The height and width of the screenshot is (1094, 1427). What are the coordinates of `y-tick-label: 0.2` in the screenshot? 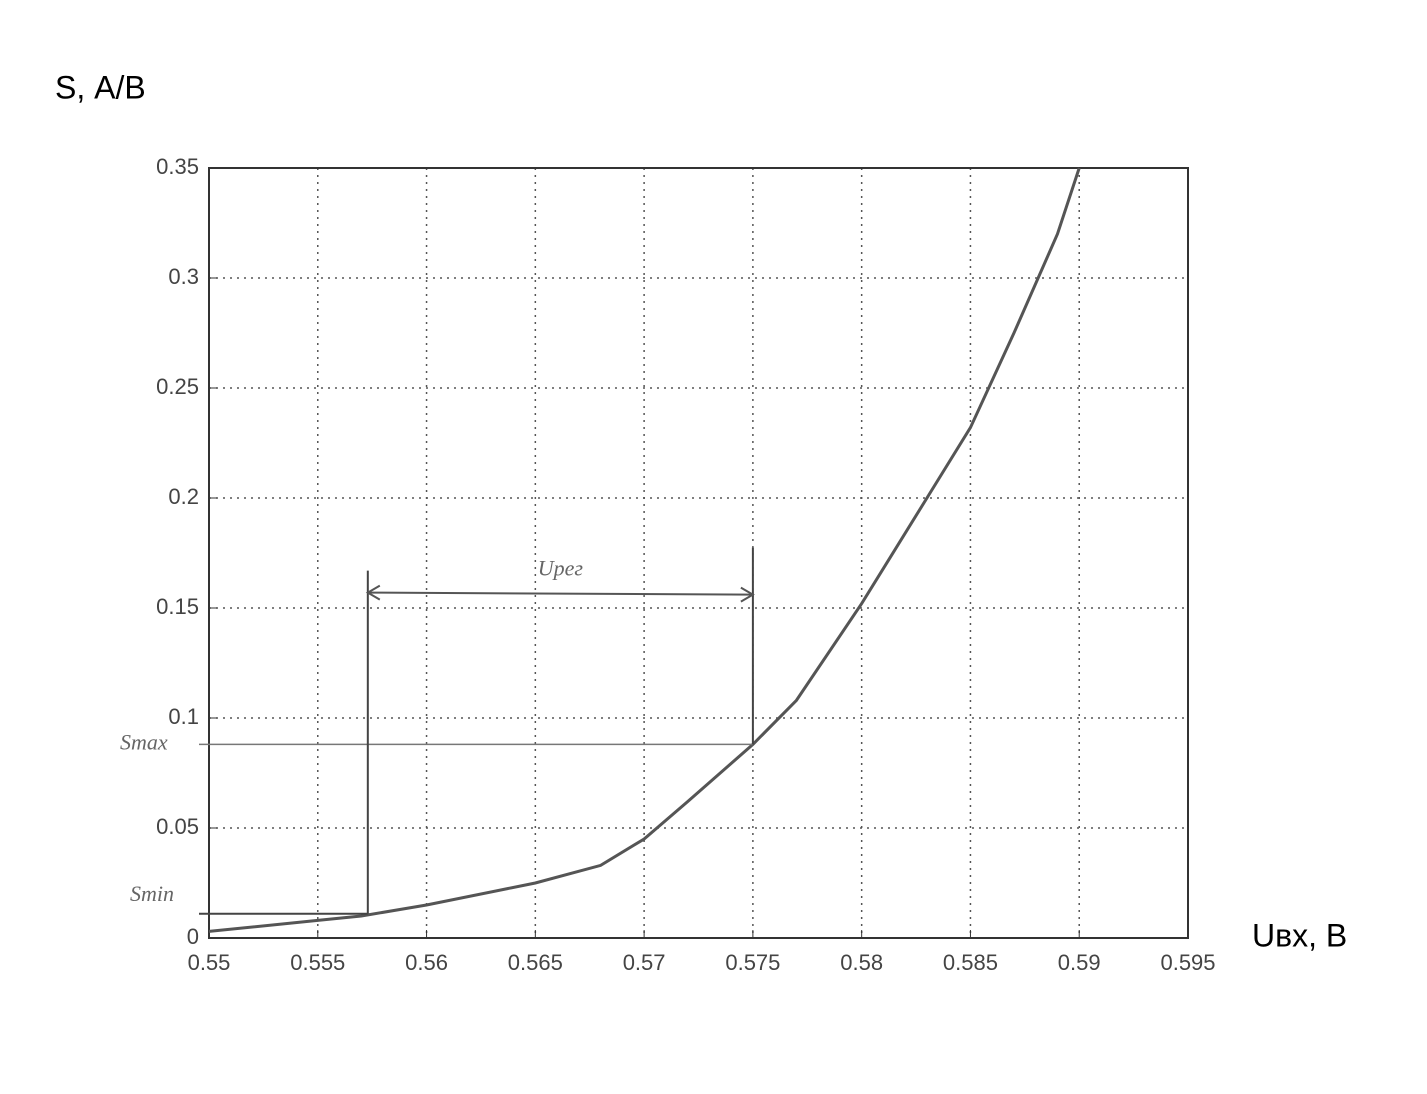 It's located at (183, 496).